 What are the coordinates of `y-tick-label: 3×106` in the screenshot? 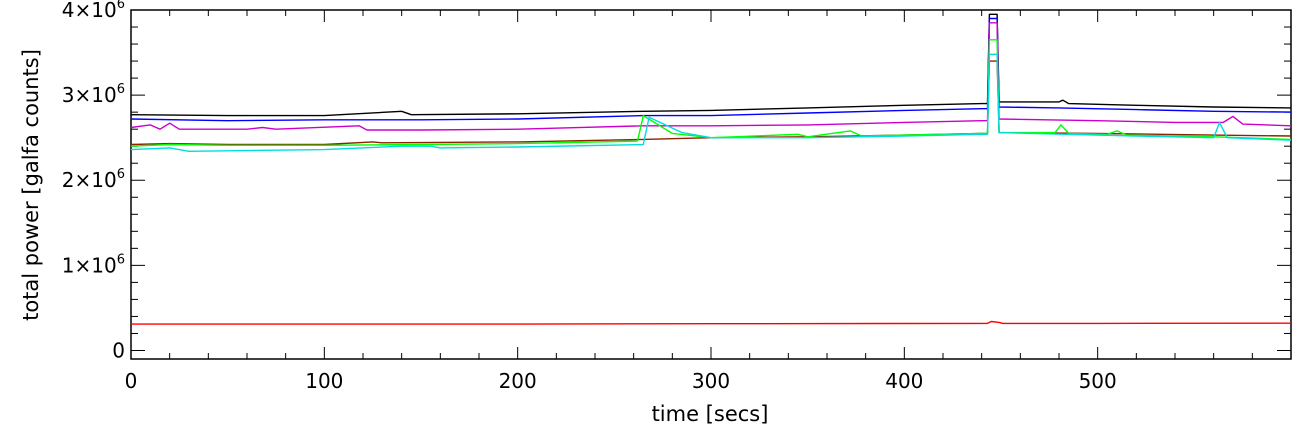 It's located at (93, 94).